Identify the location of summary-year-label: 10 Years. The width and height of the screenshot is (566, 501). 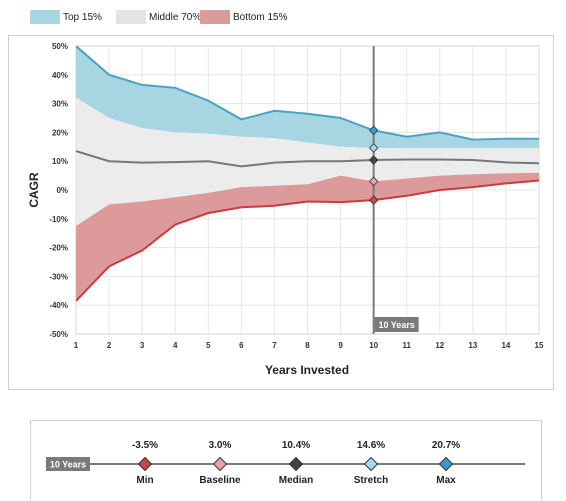
(68, 465).